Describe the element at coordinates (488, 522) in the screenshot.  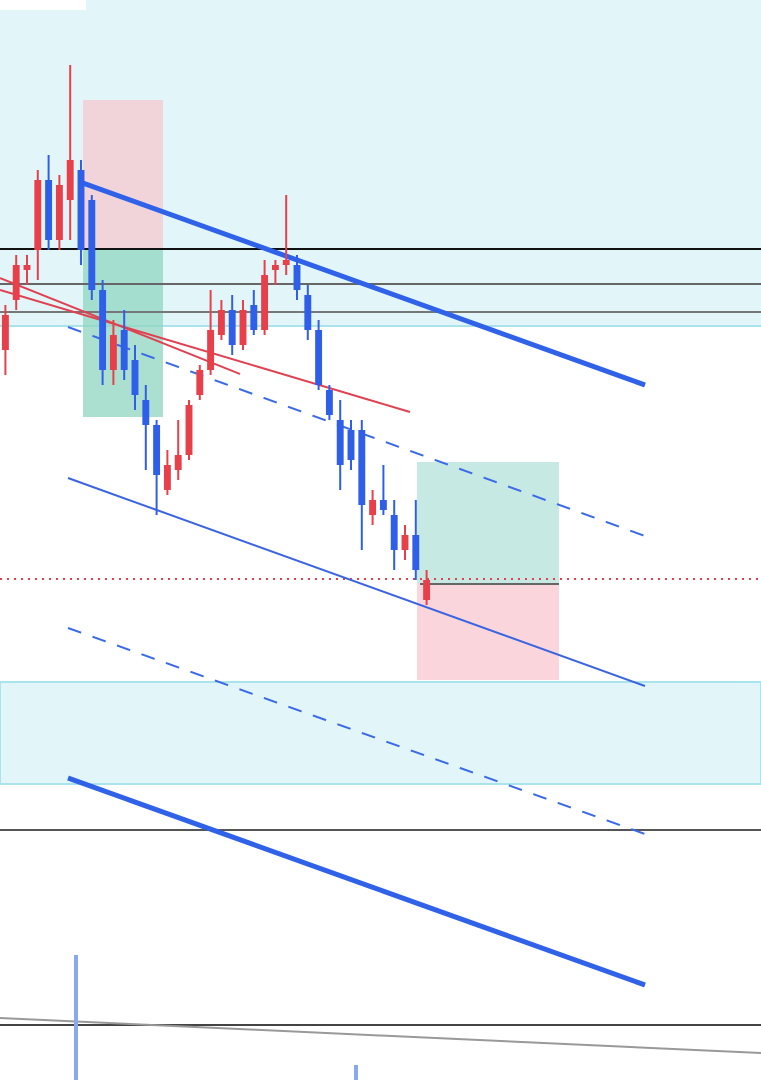
I see `reward-box` at that location.